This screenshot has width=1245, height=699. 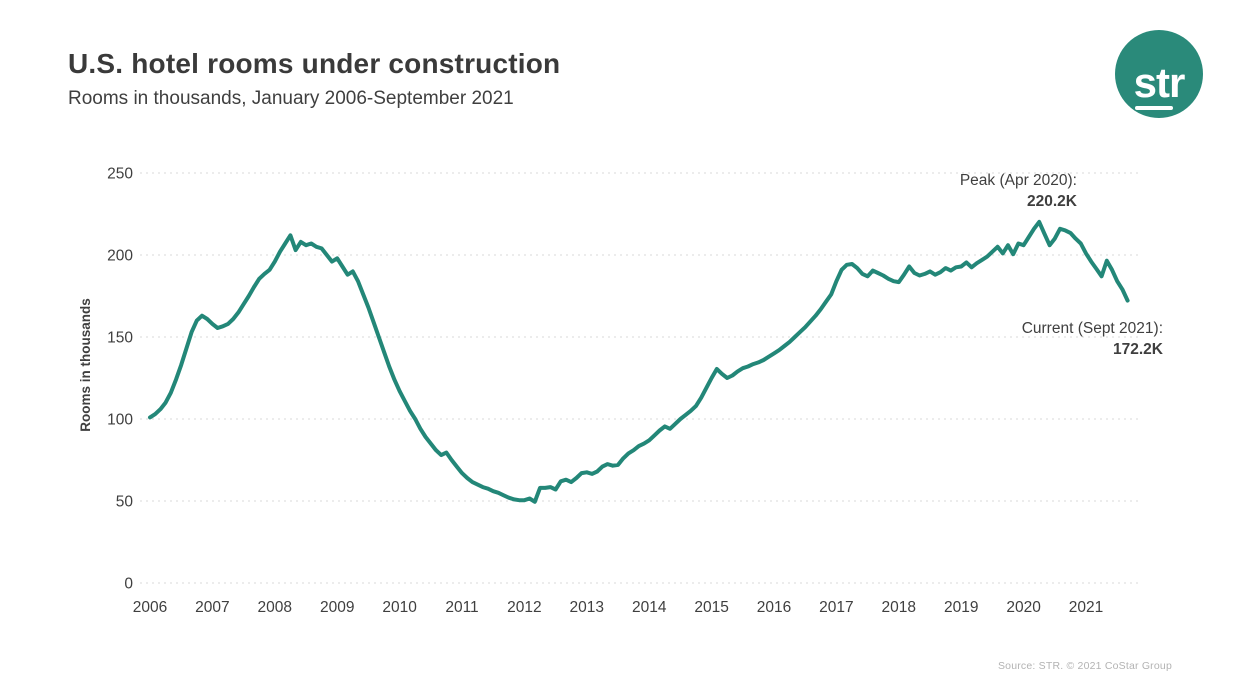 What do you see at coordinates (774, 607) in the screenshot?
I see `x-tick-label-2016: 2016` at bounding box center [774, 607].